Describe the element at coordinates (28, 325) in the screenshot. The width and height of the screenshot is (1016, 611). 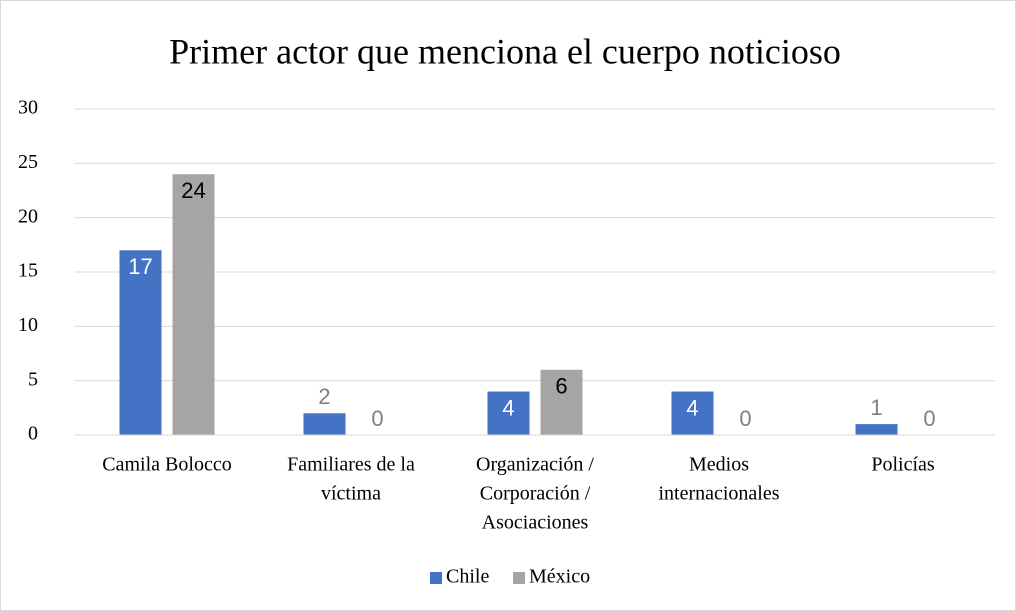
I see `y-tick-label: 10` at that location.